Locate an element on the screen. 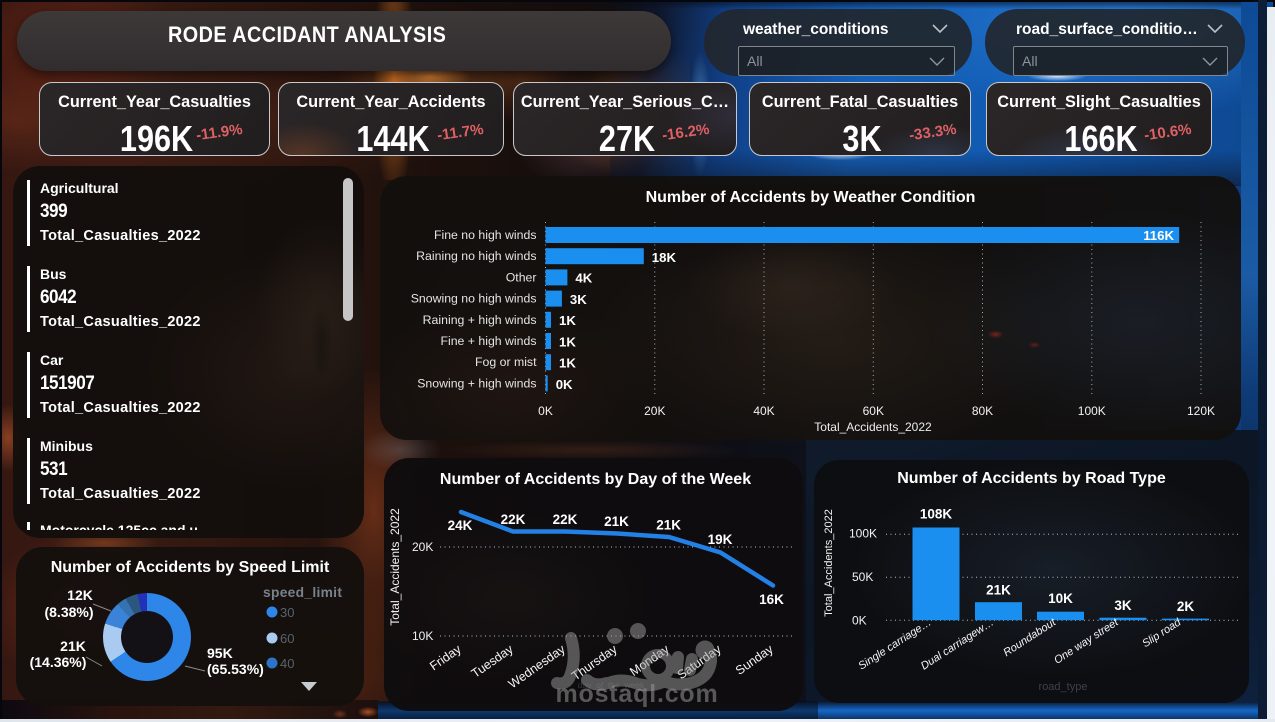  svg-text: One way street is located at coordinates (1086, 641).